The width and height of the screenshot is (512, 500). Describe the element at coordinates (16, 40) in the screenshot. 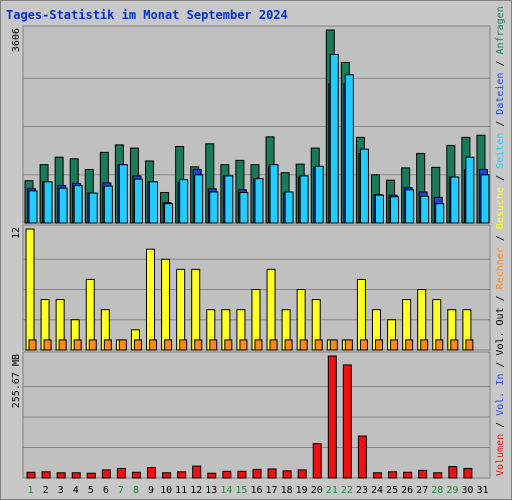

I see `hits-ymax-label: 3606` at that location.